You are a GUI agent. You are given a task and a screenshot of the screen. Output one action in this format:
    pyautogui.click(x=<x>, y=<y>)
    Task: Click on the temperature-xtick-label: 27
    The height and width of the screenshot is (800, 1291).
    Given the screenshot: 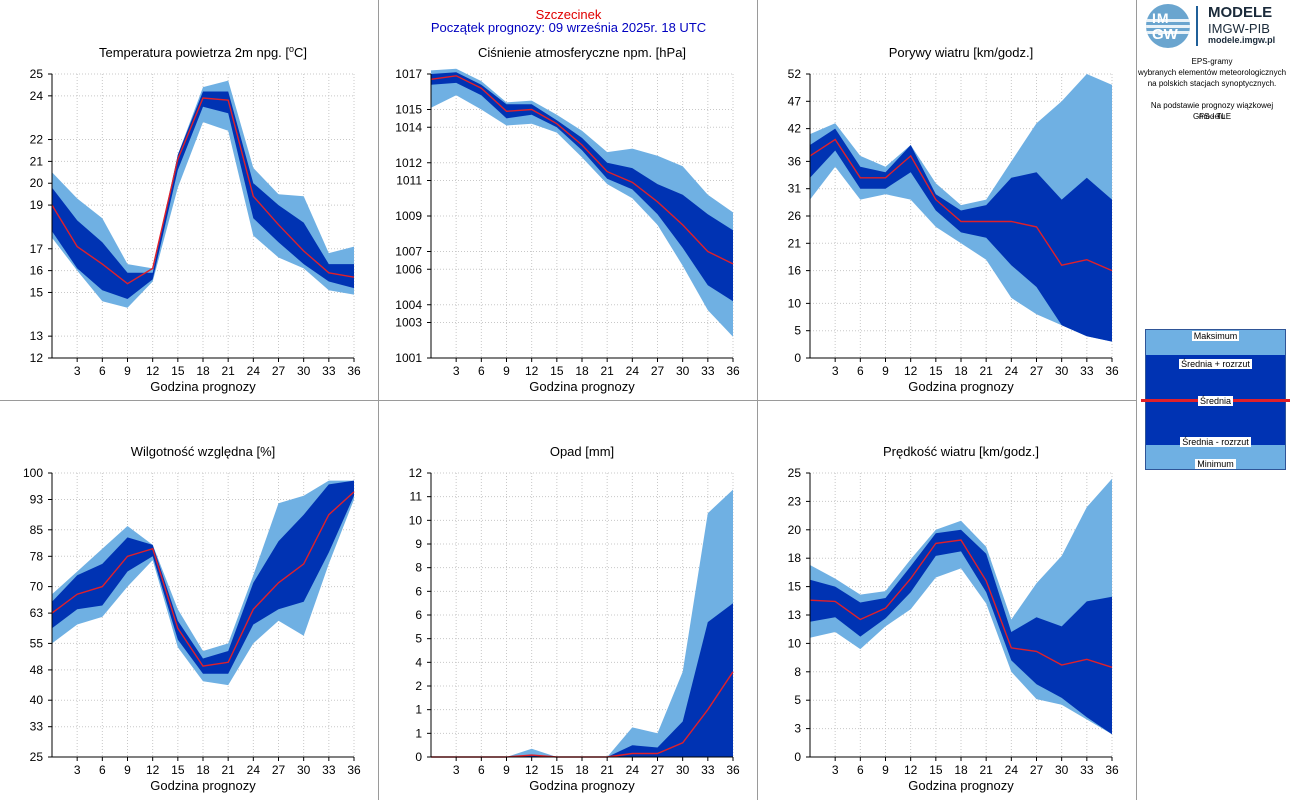 What is the action you would take?
    pyautogui.click(x=279, y=371)
    